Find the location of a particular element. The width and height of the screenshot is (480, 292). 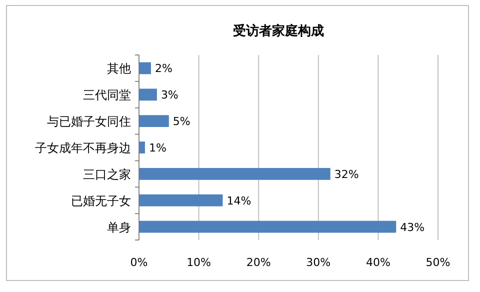

y-tick-label: 与已婚子女同住 is located at coordinates (89, 121).